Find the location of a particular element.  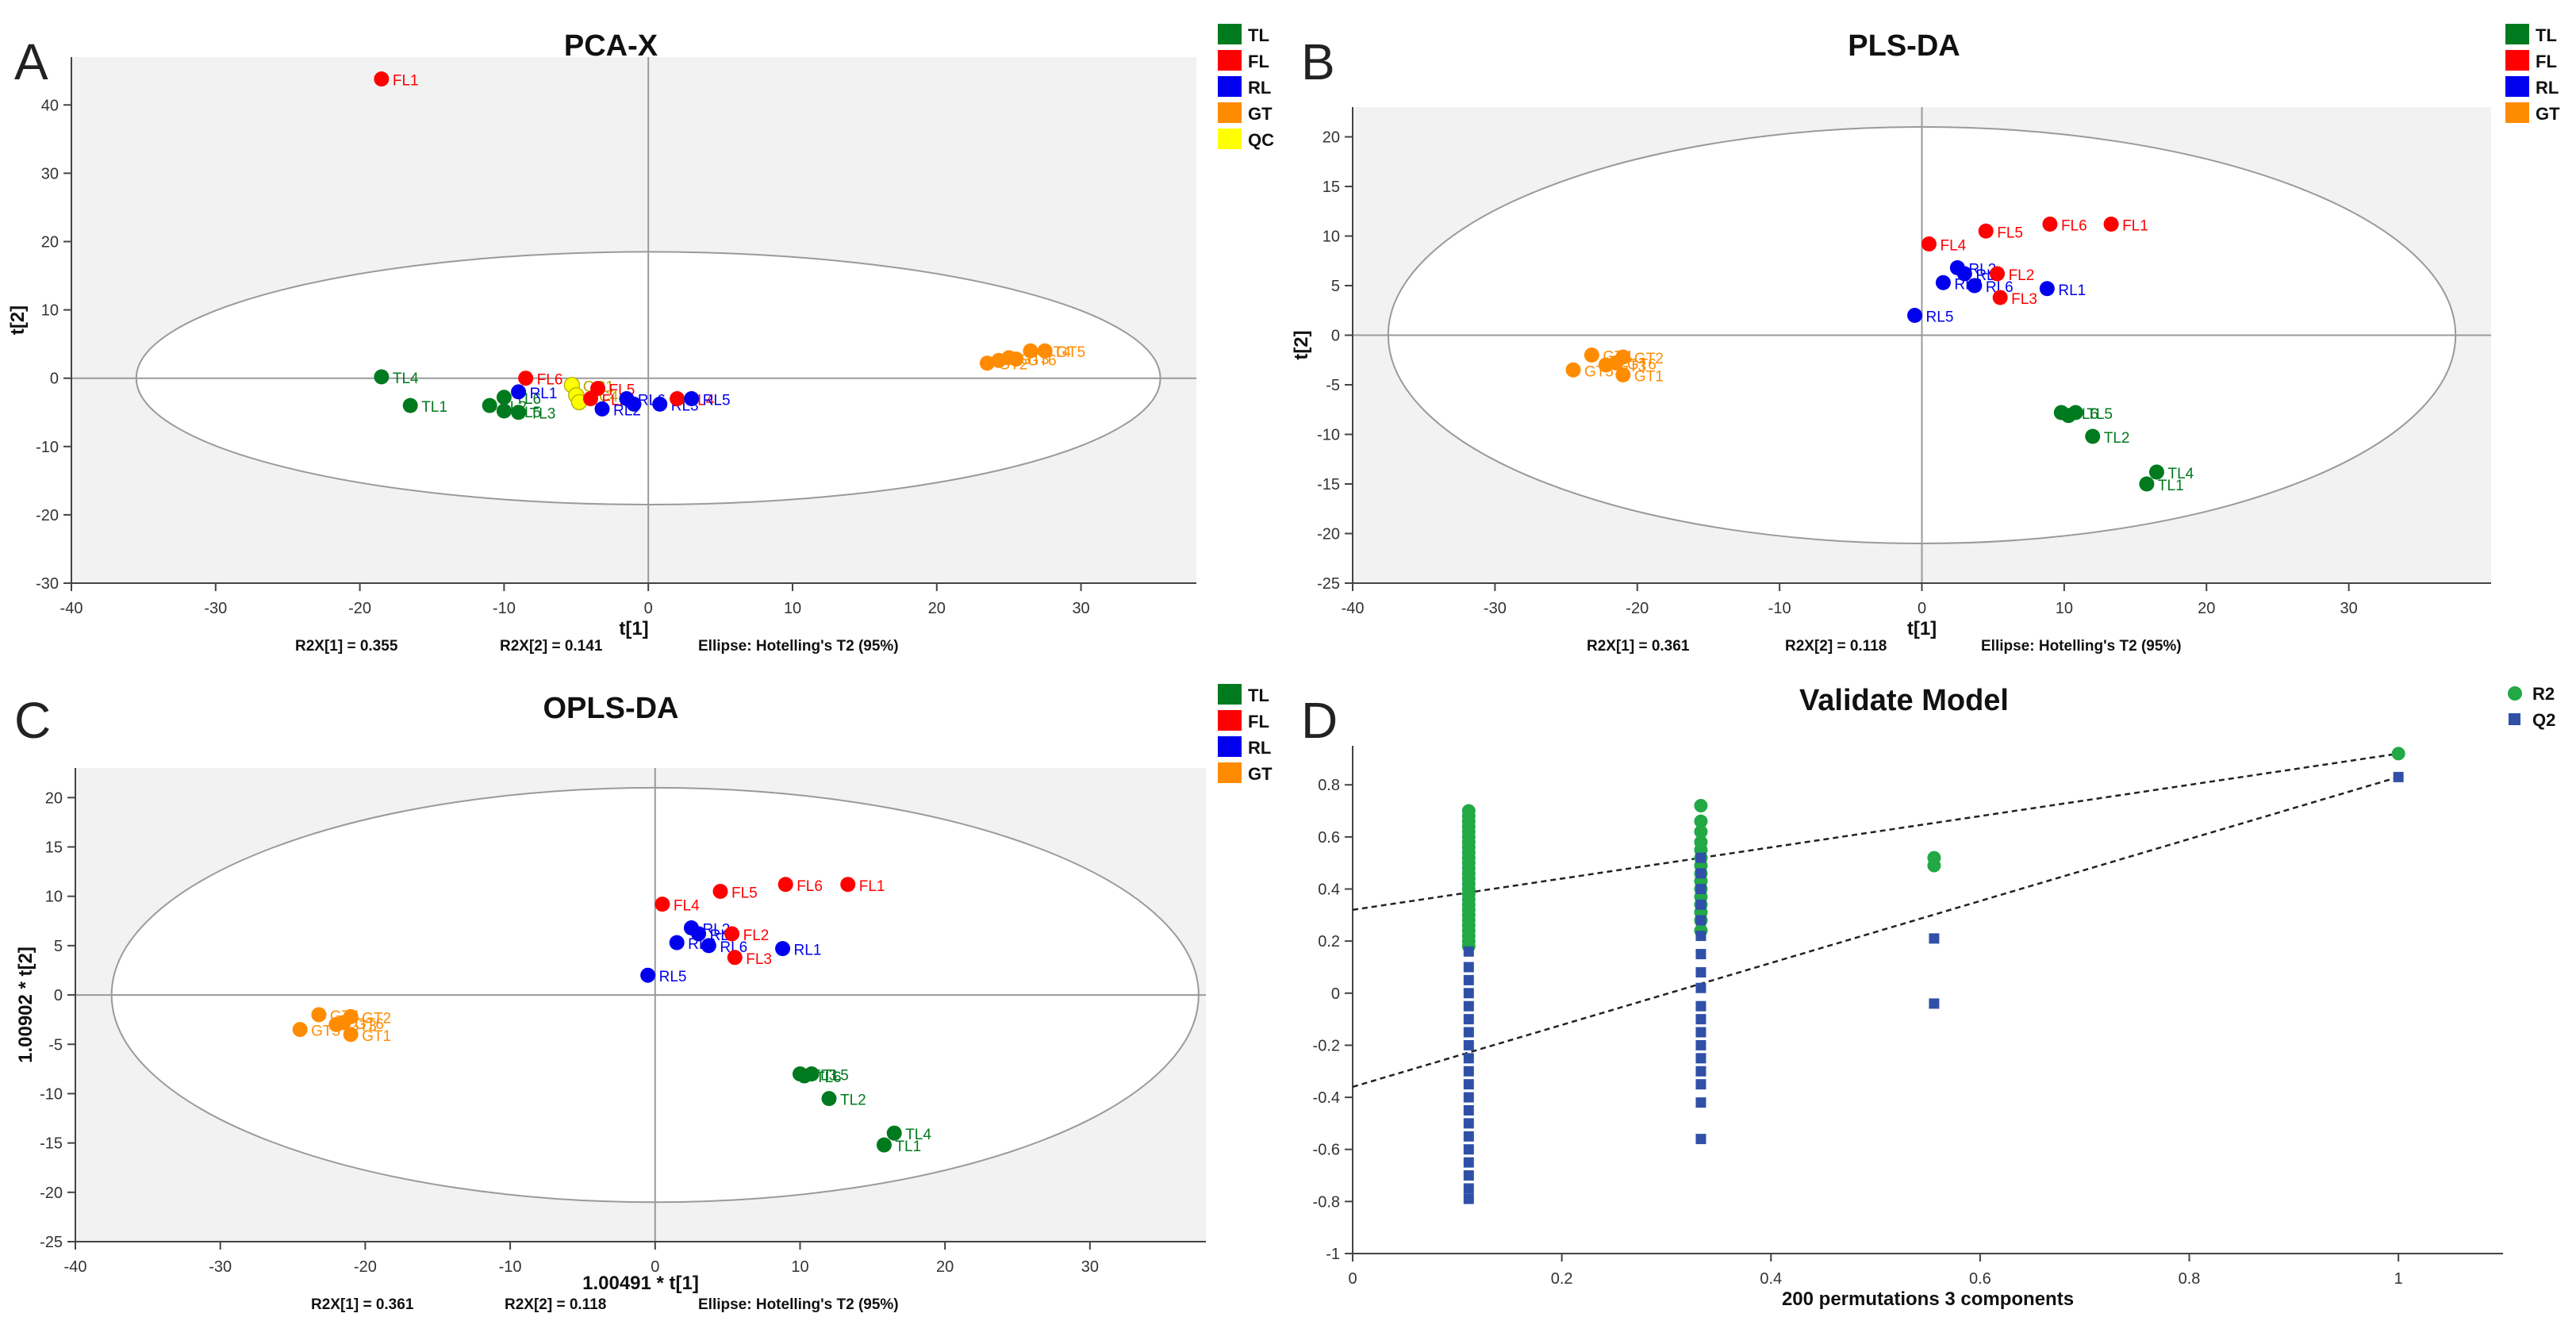

point-label: RL5 is located at coordinates (717, 401).